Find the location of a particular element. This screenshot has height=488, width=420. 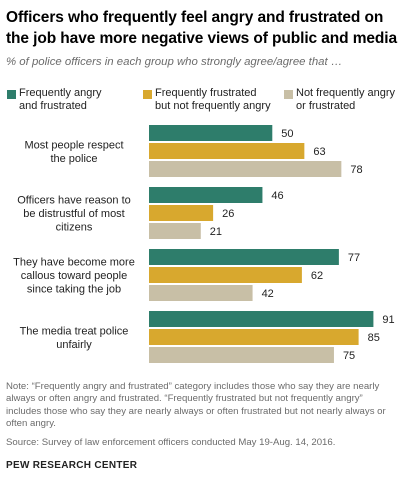

category-label: Most people respect is located at coordinates (73, 145).